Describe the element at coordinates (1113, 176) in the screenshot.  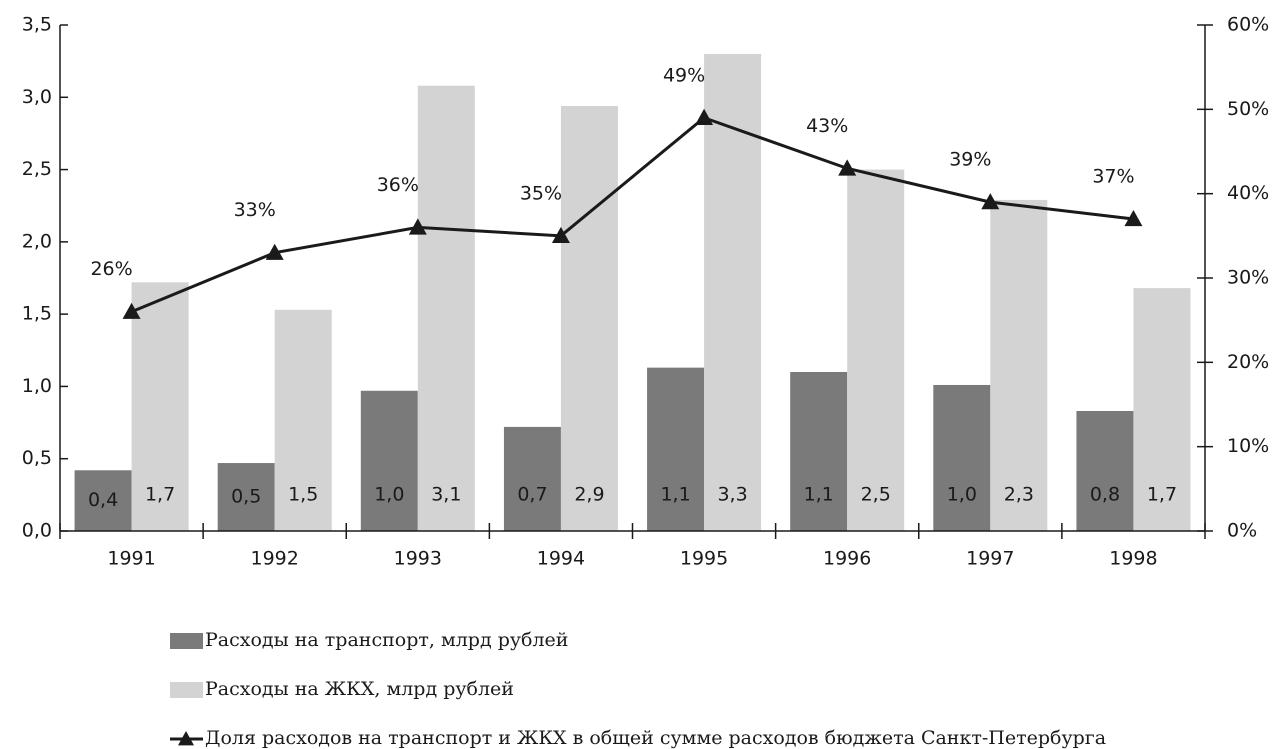
I see `line-value-label: 37%` at that location.